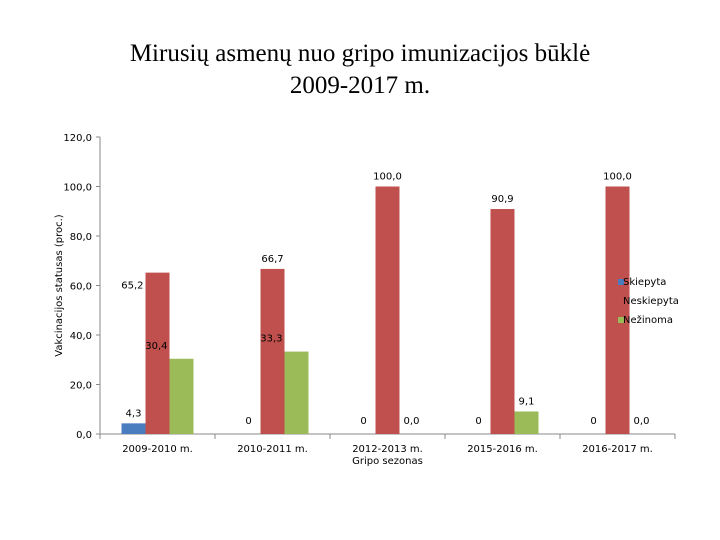 The width and height of the screenshot is (720, 540). I want to click on data-label: 33,3, so click(271, 339).